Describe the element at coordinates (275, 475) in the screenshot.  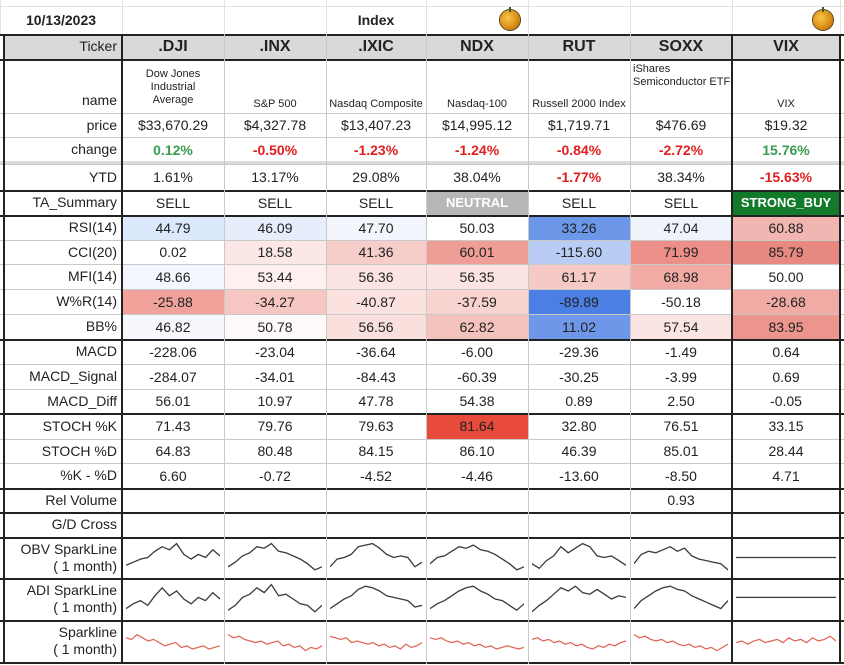
I see `cell-kd-1: -0.72` at that location.